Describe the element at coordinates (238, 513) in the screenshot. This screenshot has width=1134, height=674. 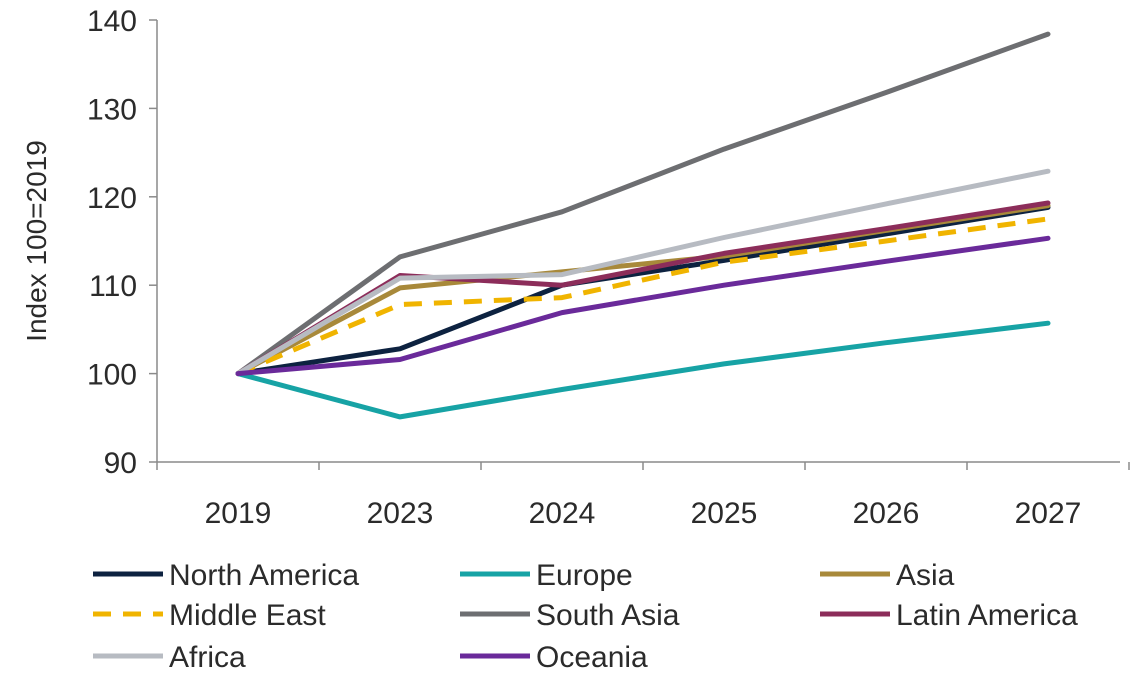
I see `x-tick-label: 2019` at that location.